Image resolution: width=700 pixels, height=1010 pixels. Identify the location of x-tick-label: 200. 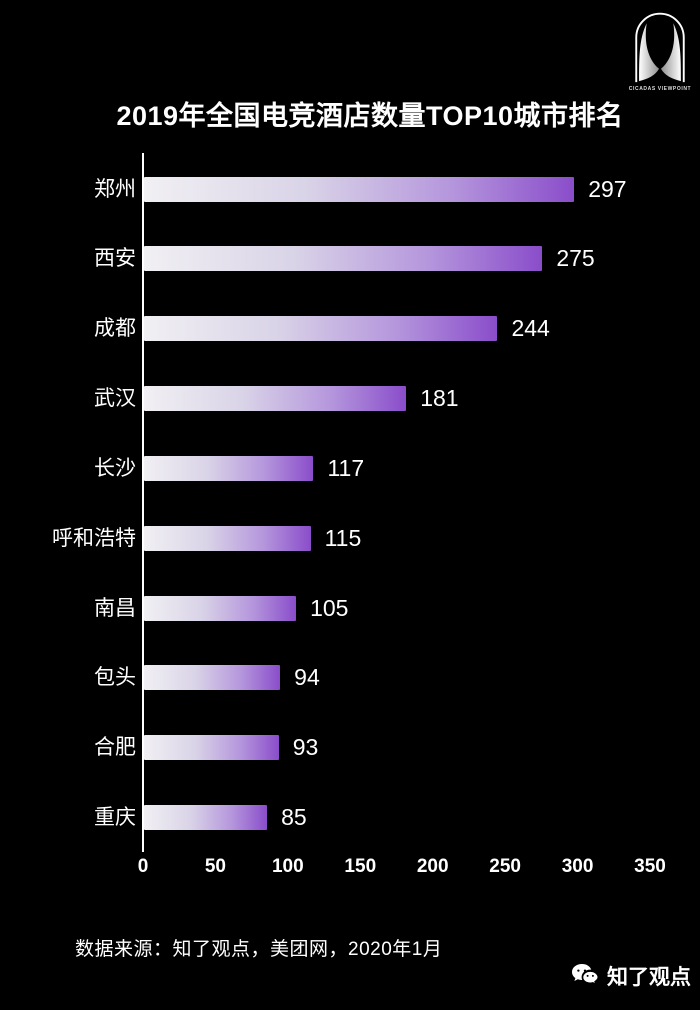
(432, 866).